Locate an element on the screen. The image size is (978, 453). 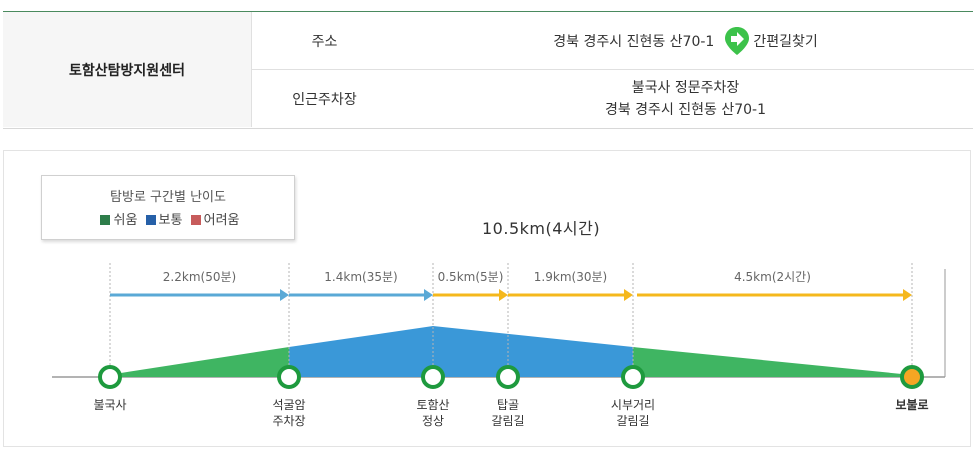
legend-label-easy: 쉬움 is located at coordinates (125, 220).